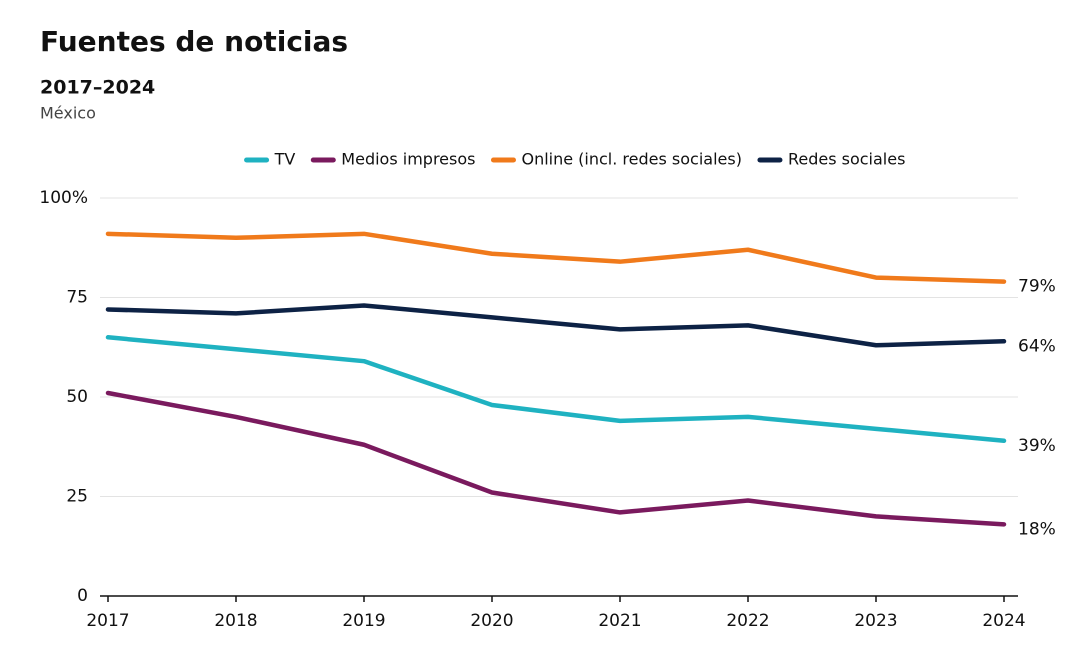 This screenshot has height=651, width=1080. I want to click on chart-subtitle: 2017–2024, so click(97, 88).